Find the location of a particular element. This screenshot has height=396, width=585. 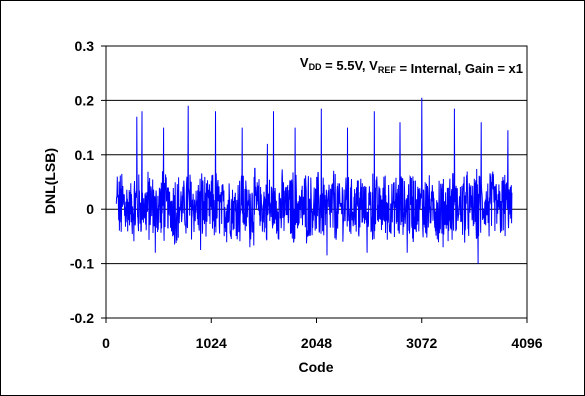

annotation-subscript: DD is located at coordinates (315, 67).